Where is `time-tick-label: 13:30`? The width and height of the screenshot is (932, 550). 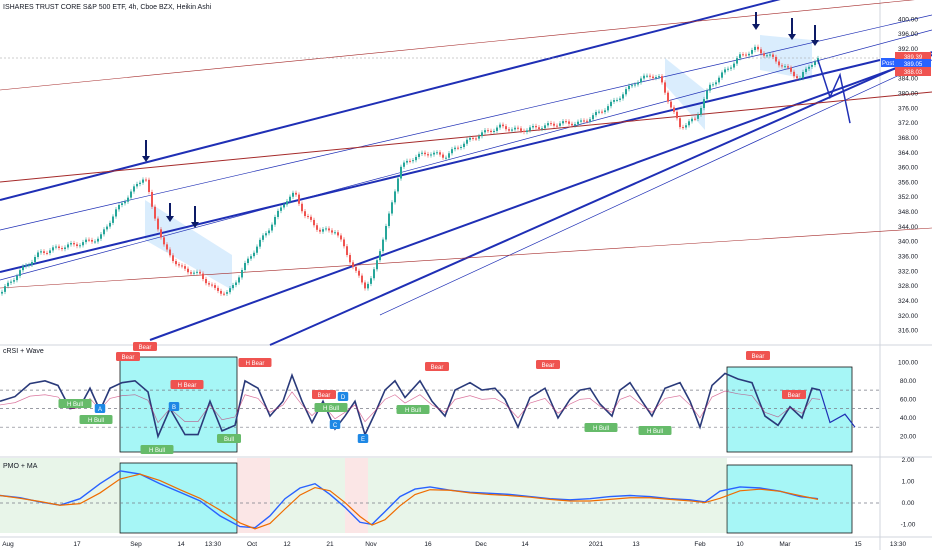
time-tick-label: 13:30 is located at coordinates (898, 544).